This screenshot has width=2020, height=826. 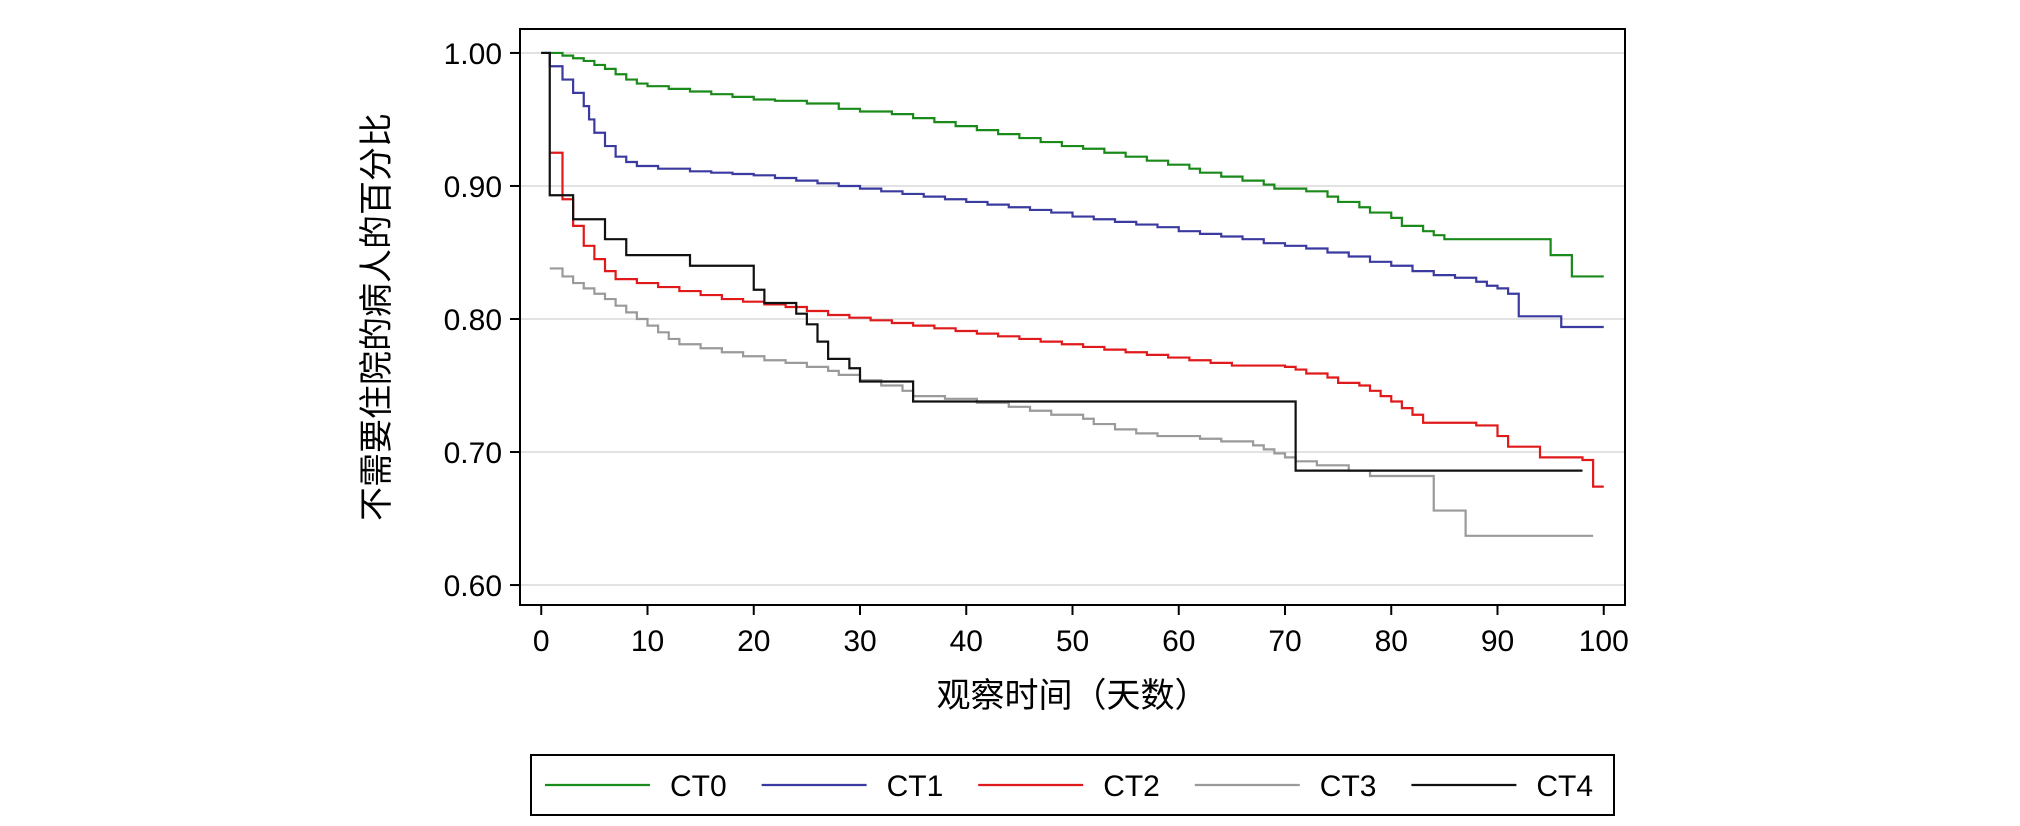 I want to click on x-tick-label: 30, so click(x=859, y=641).